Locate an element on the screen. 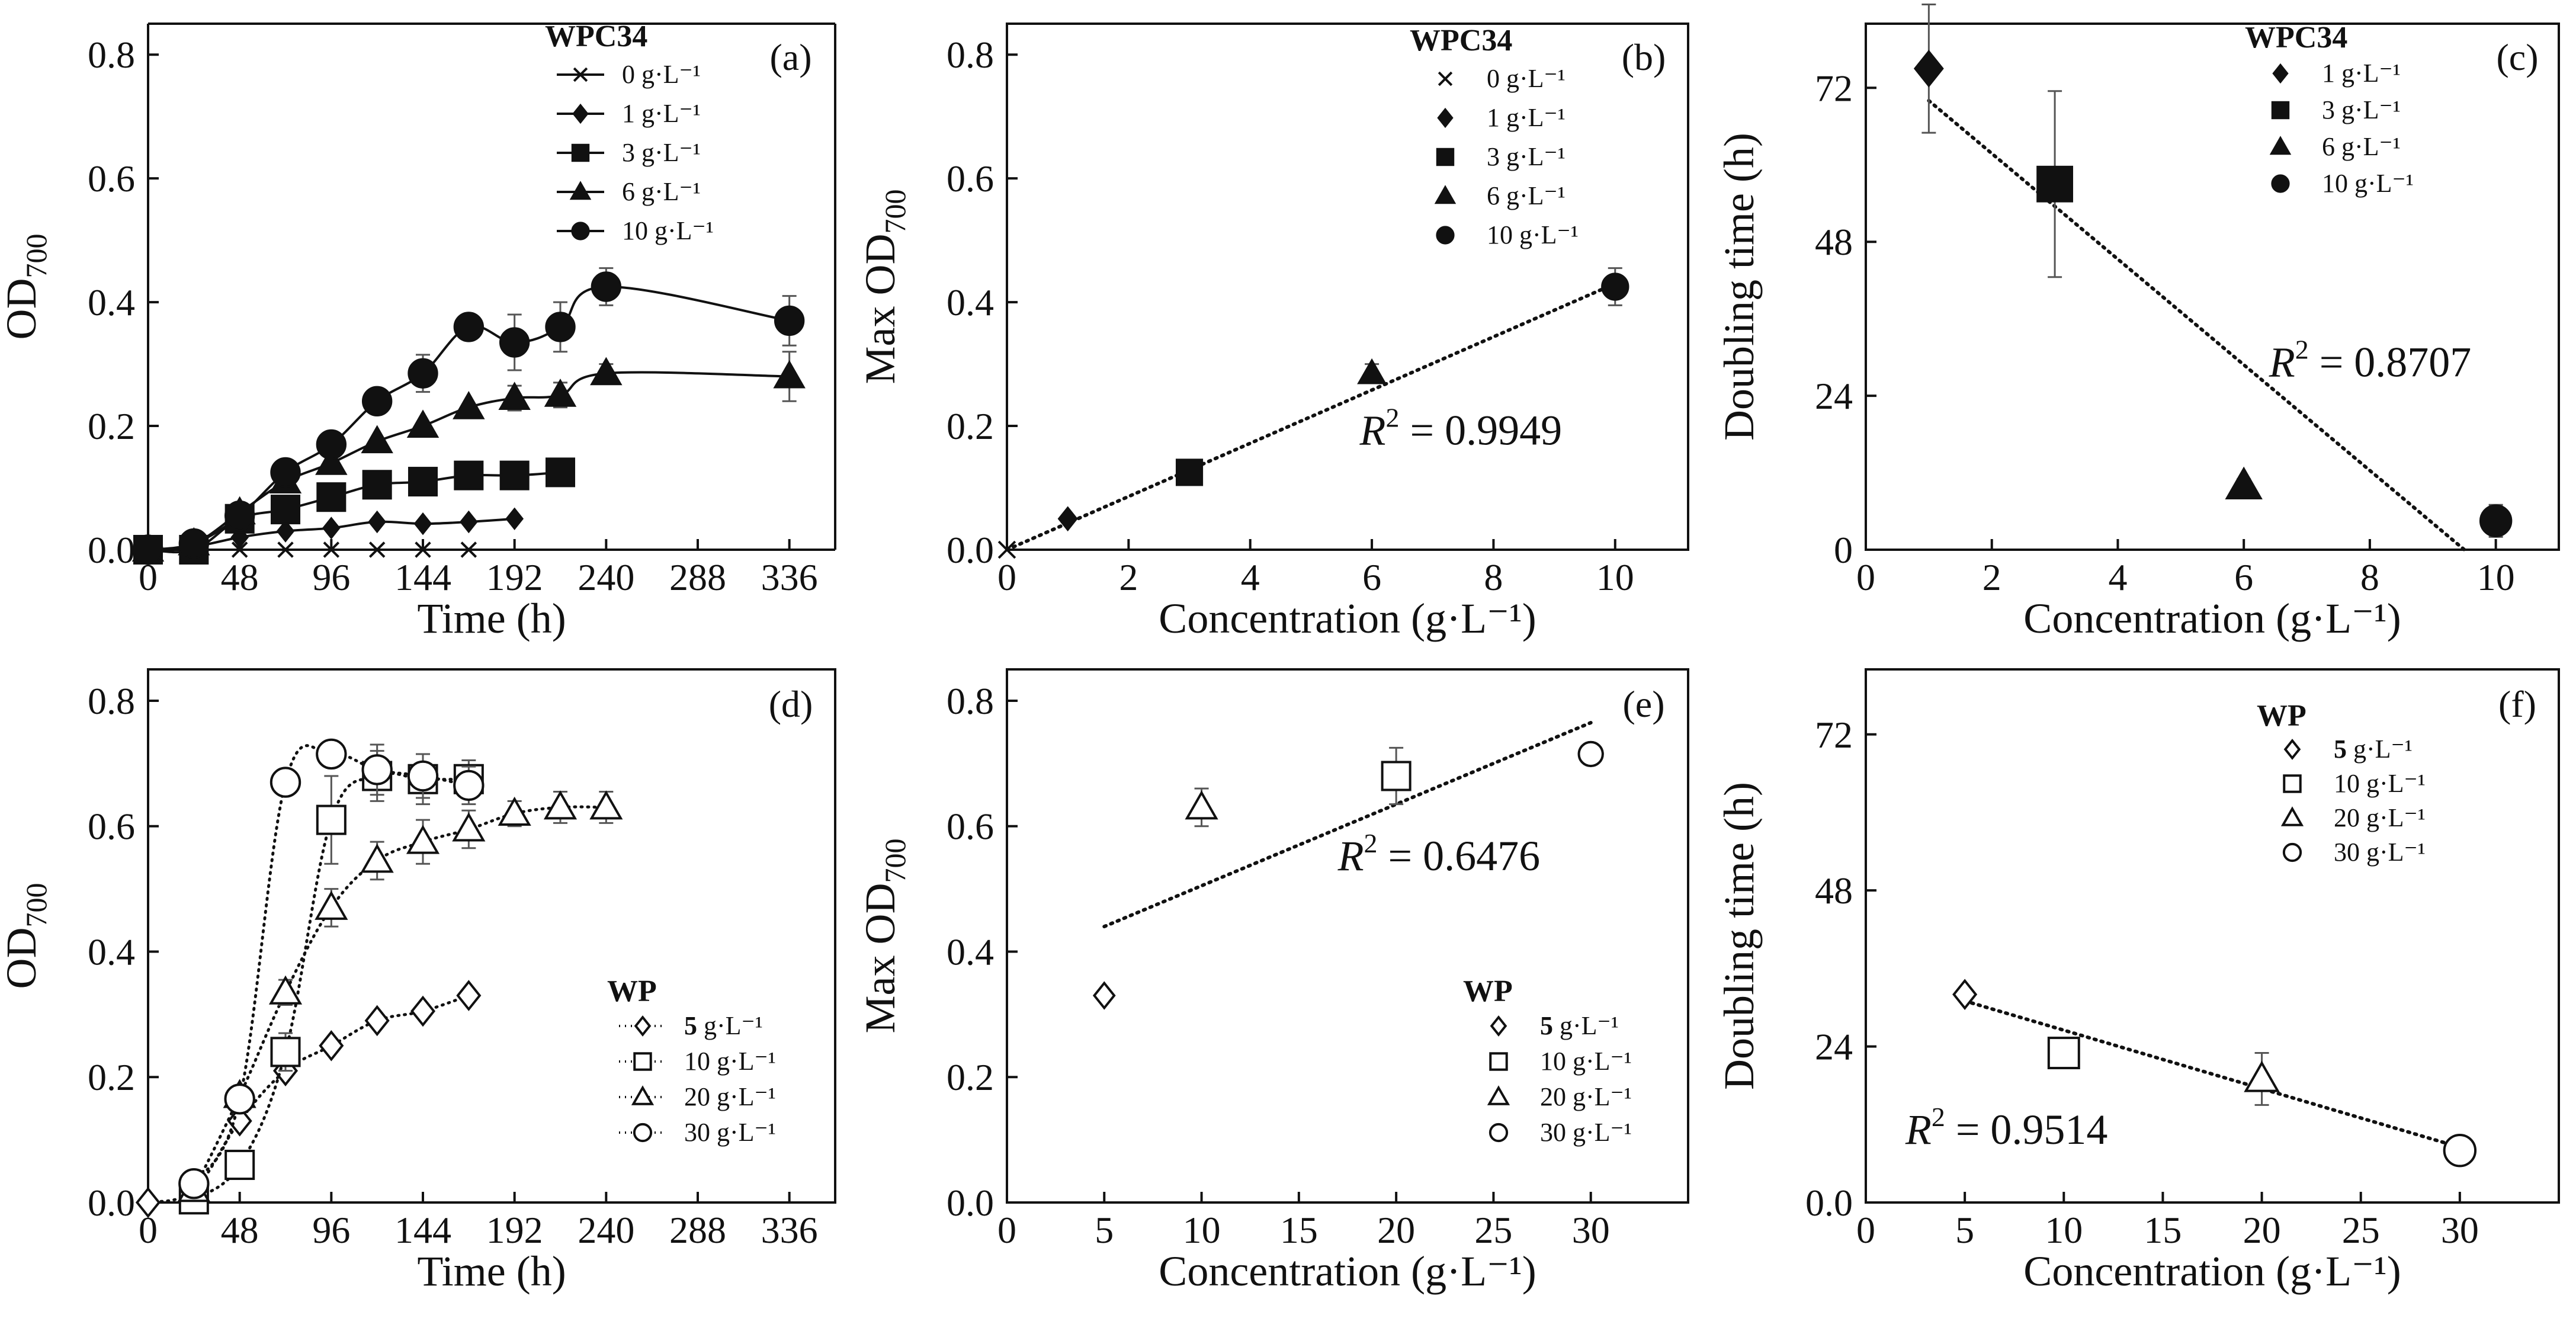  legend-label: 10 g·L⁻¹ is located at coordinates (1586, 1061).